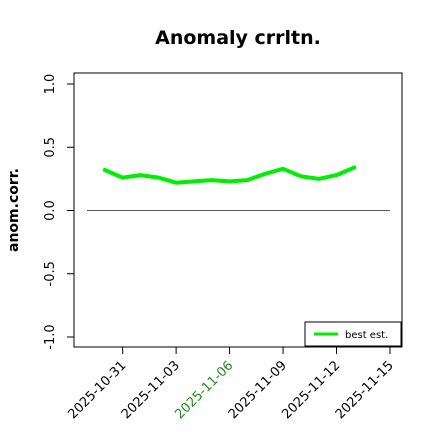 Image resolution: width=440 pixels, height=440 pixels. What do you see at coordinates (238, 188) in the screenshot?
I see `plot-area` at bounding box center [238, 188].